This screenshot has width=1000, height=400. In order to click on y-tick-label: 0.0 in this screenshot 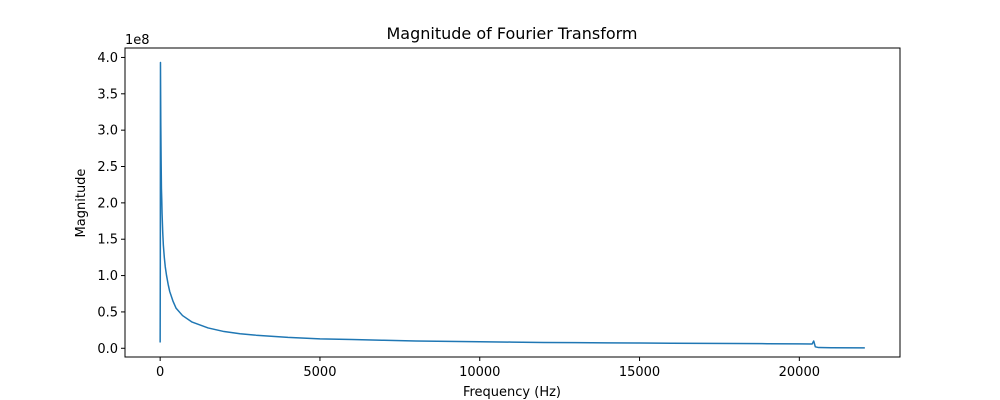, I will do `click(107, 349)`.